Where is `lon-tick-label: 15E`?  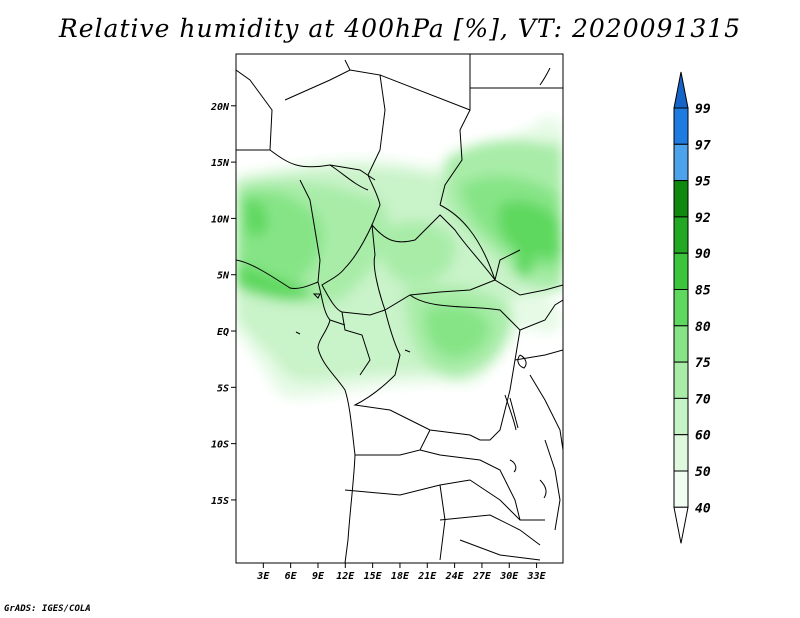 lon-tick-label: 15E is located at coordinates (373, 576).